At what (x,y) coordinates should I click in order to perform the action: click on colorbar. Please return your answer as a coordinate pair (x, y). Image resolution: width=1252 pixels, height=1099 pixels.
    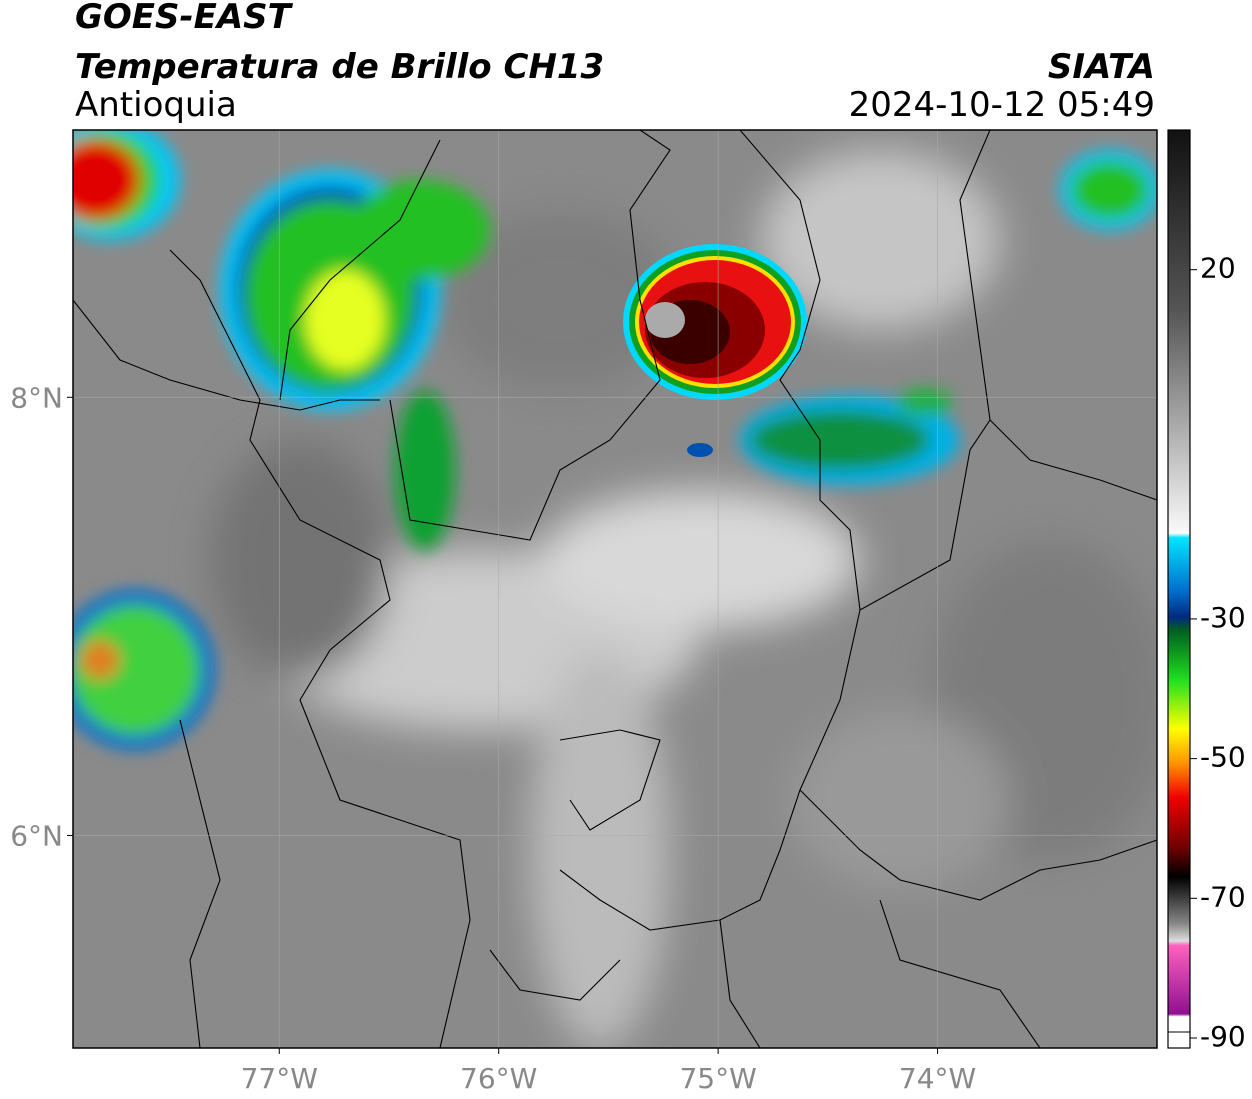
    Looking at the image, I should click on (1179, 581).